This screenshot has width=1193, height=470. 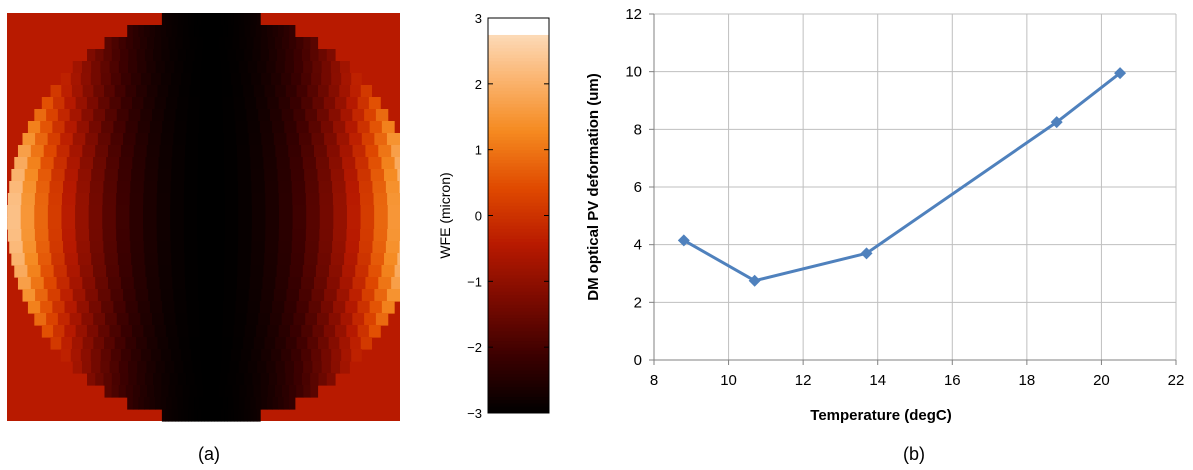 What do you see at coordinates (866, 253) in the screenshot?
I see `data-point-marker` at bounding box center [866, 253].